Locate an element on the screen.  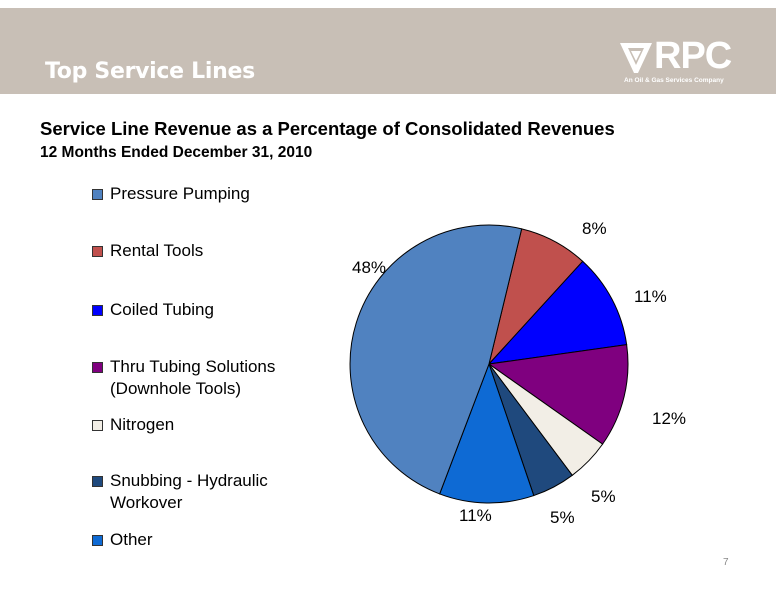
legend-label: Nitrogen is located at coordinates (142, 424).